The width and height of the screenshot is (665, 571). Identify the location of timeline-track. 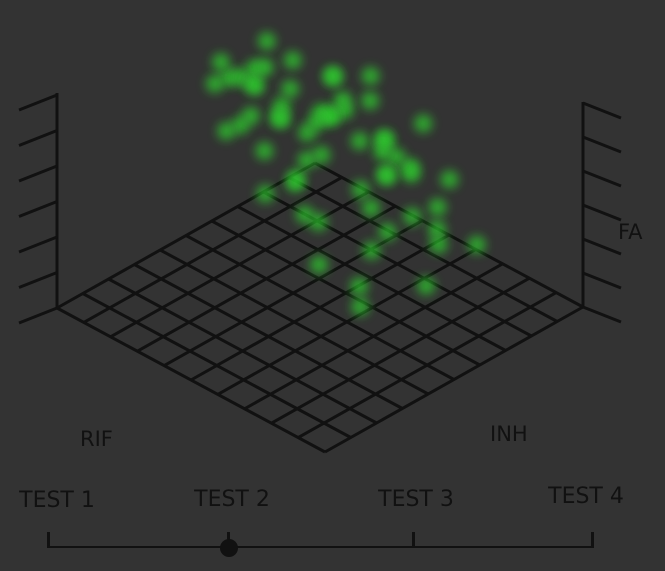
(321, 547).